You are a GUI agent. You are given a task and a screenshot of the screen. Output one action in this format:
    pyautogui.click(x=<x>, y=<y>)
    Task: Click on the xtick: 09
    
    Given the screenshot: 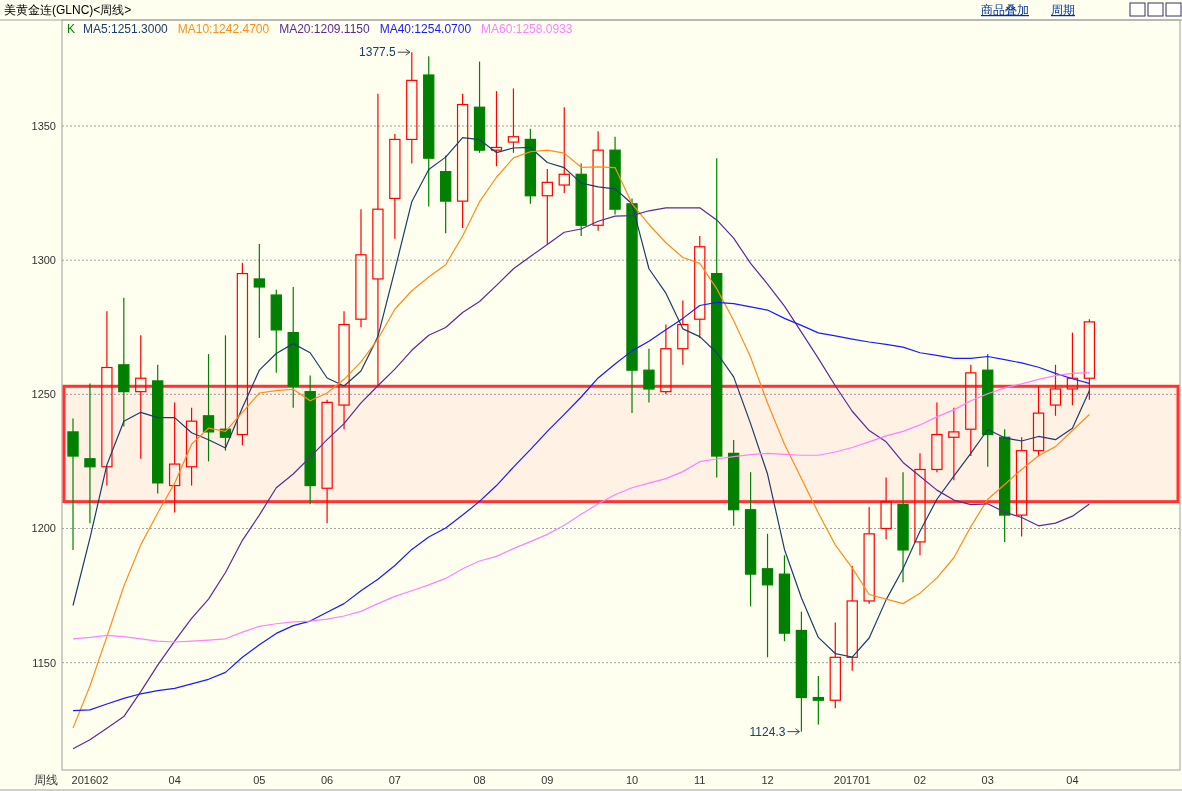 What is the action you would take?
    pyautogui.click(x=547, y=780)
    